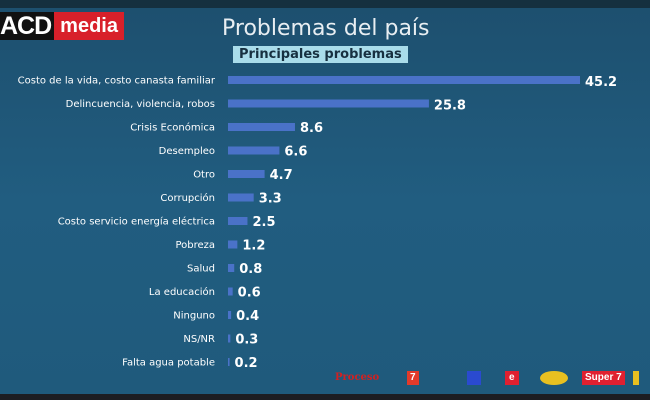 This screenshot has width=650, height=400. I want to click on category-label: Costo servicio energía eléctrica, so click(136, 222).